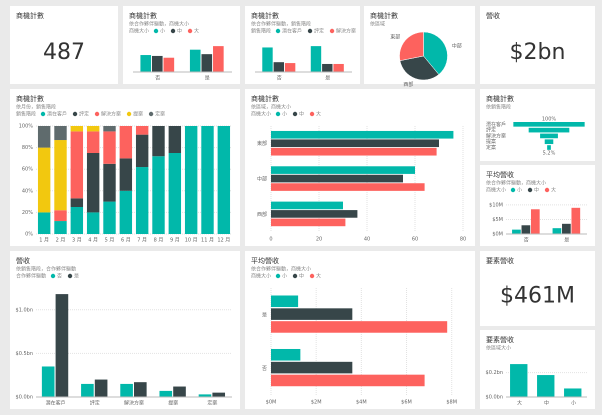 The width and height of the screenshot is (602, 415). Describe the element at coordinates (56, 403) in the screenshot. I see `x-tick-label: 潛在客戶` at that location.